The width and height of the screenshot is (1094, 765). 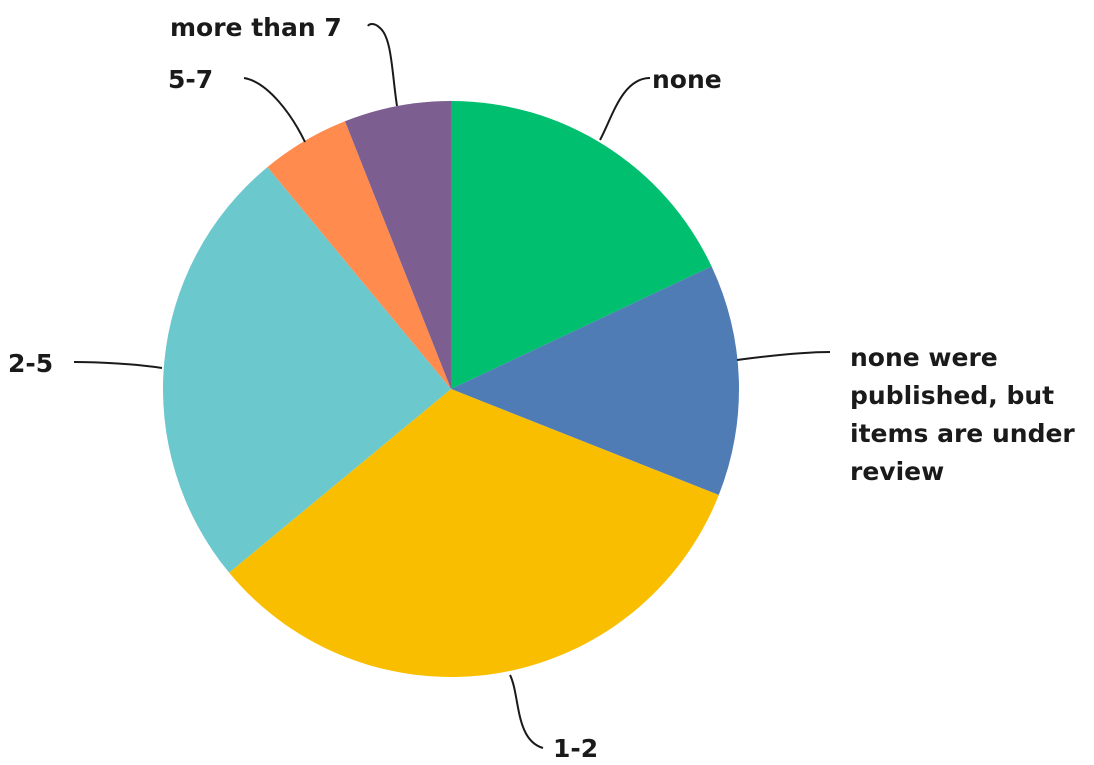 I want to click on slice-label-line: published, but, so click(x=952, y=395).